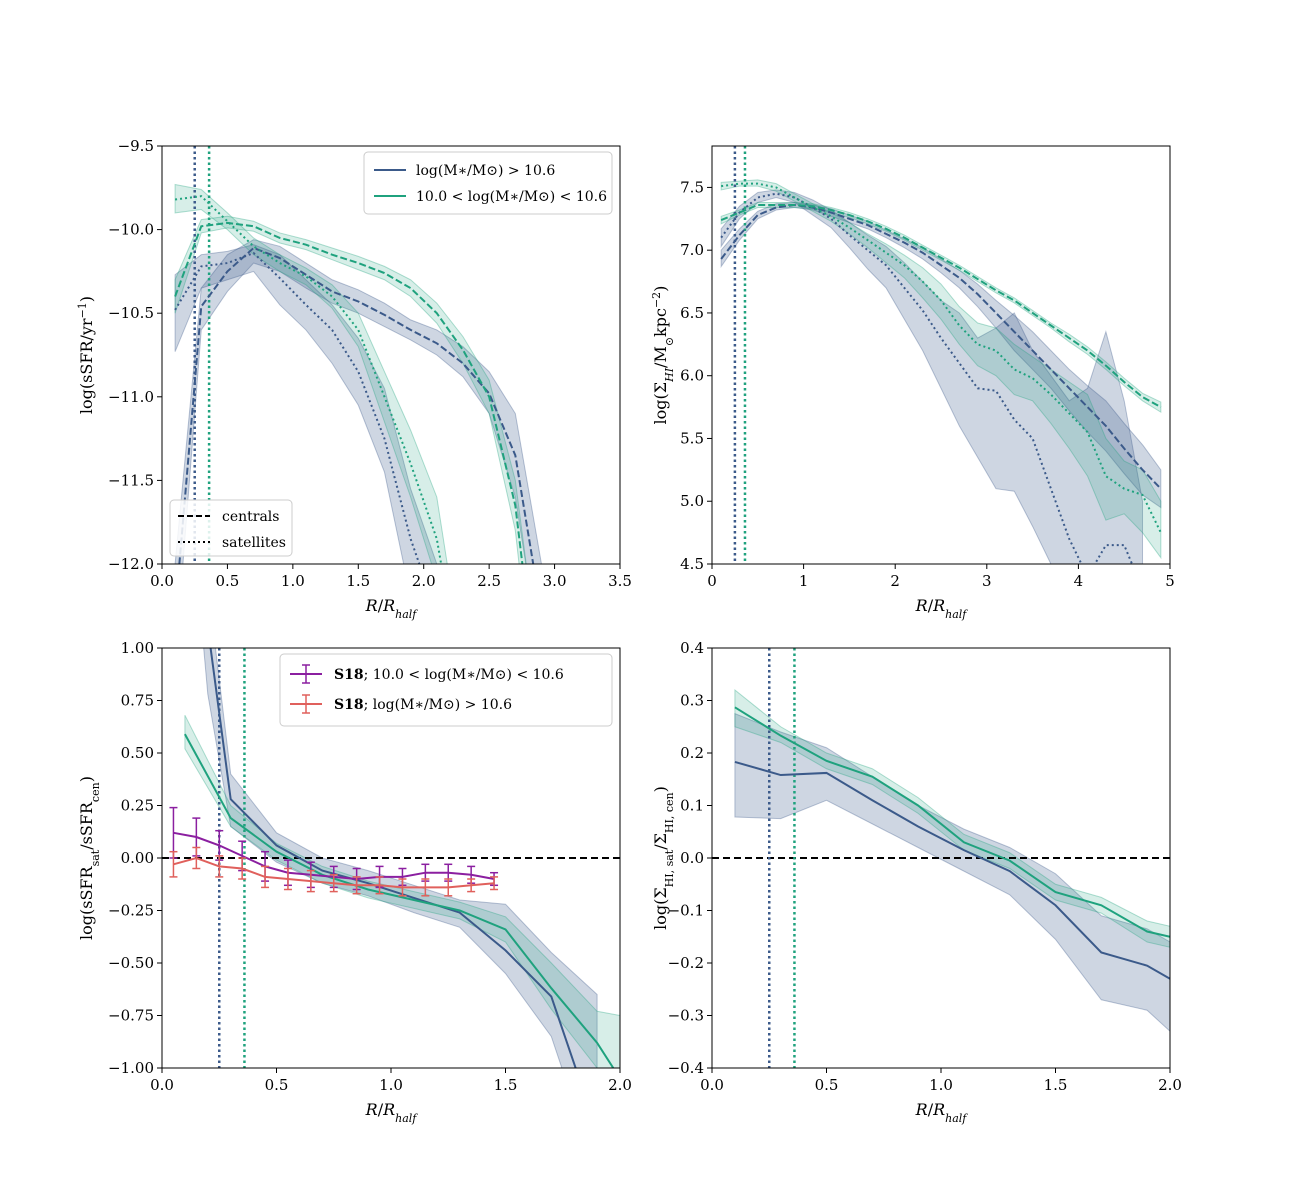 Image resolution: width=1300 pixels, height=1200 pixels. Describe the element at coordinates (137, 806) in the screenshot. I see `y-tick-label: 0.25` at that location.